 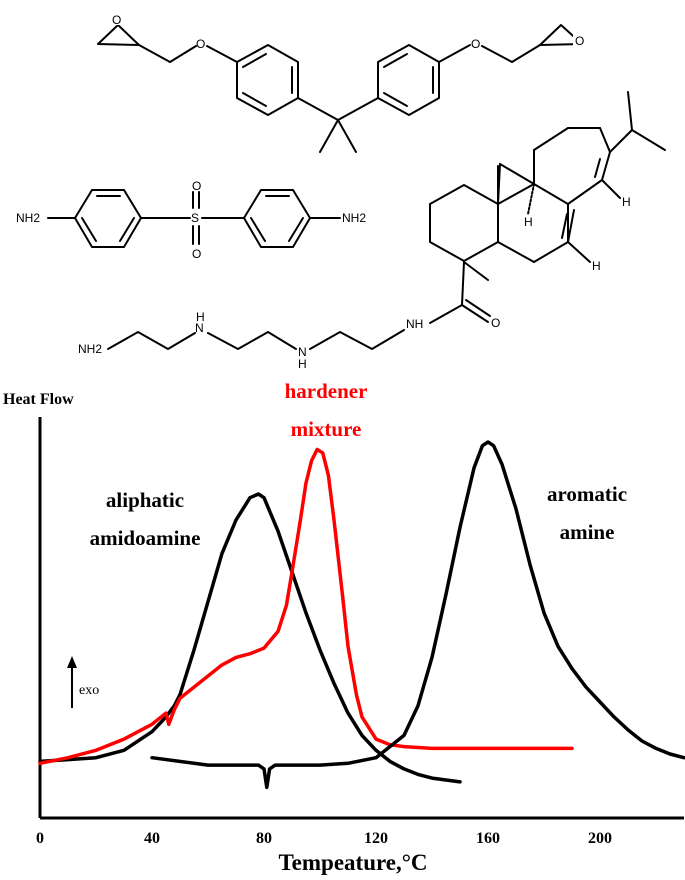 What do you see at coordinates (195, 218) in the screenshot?
I see `atom-sulfur: S` at bounding box center [195, 218].